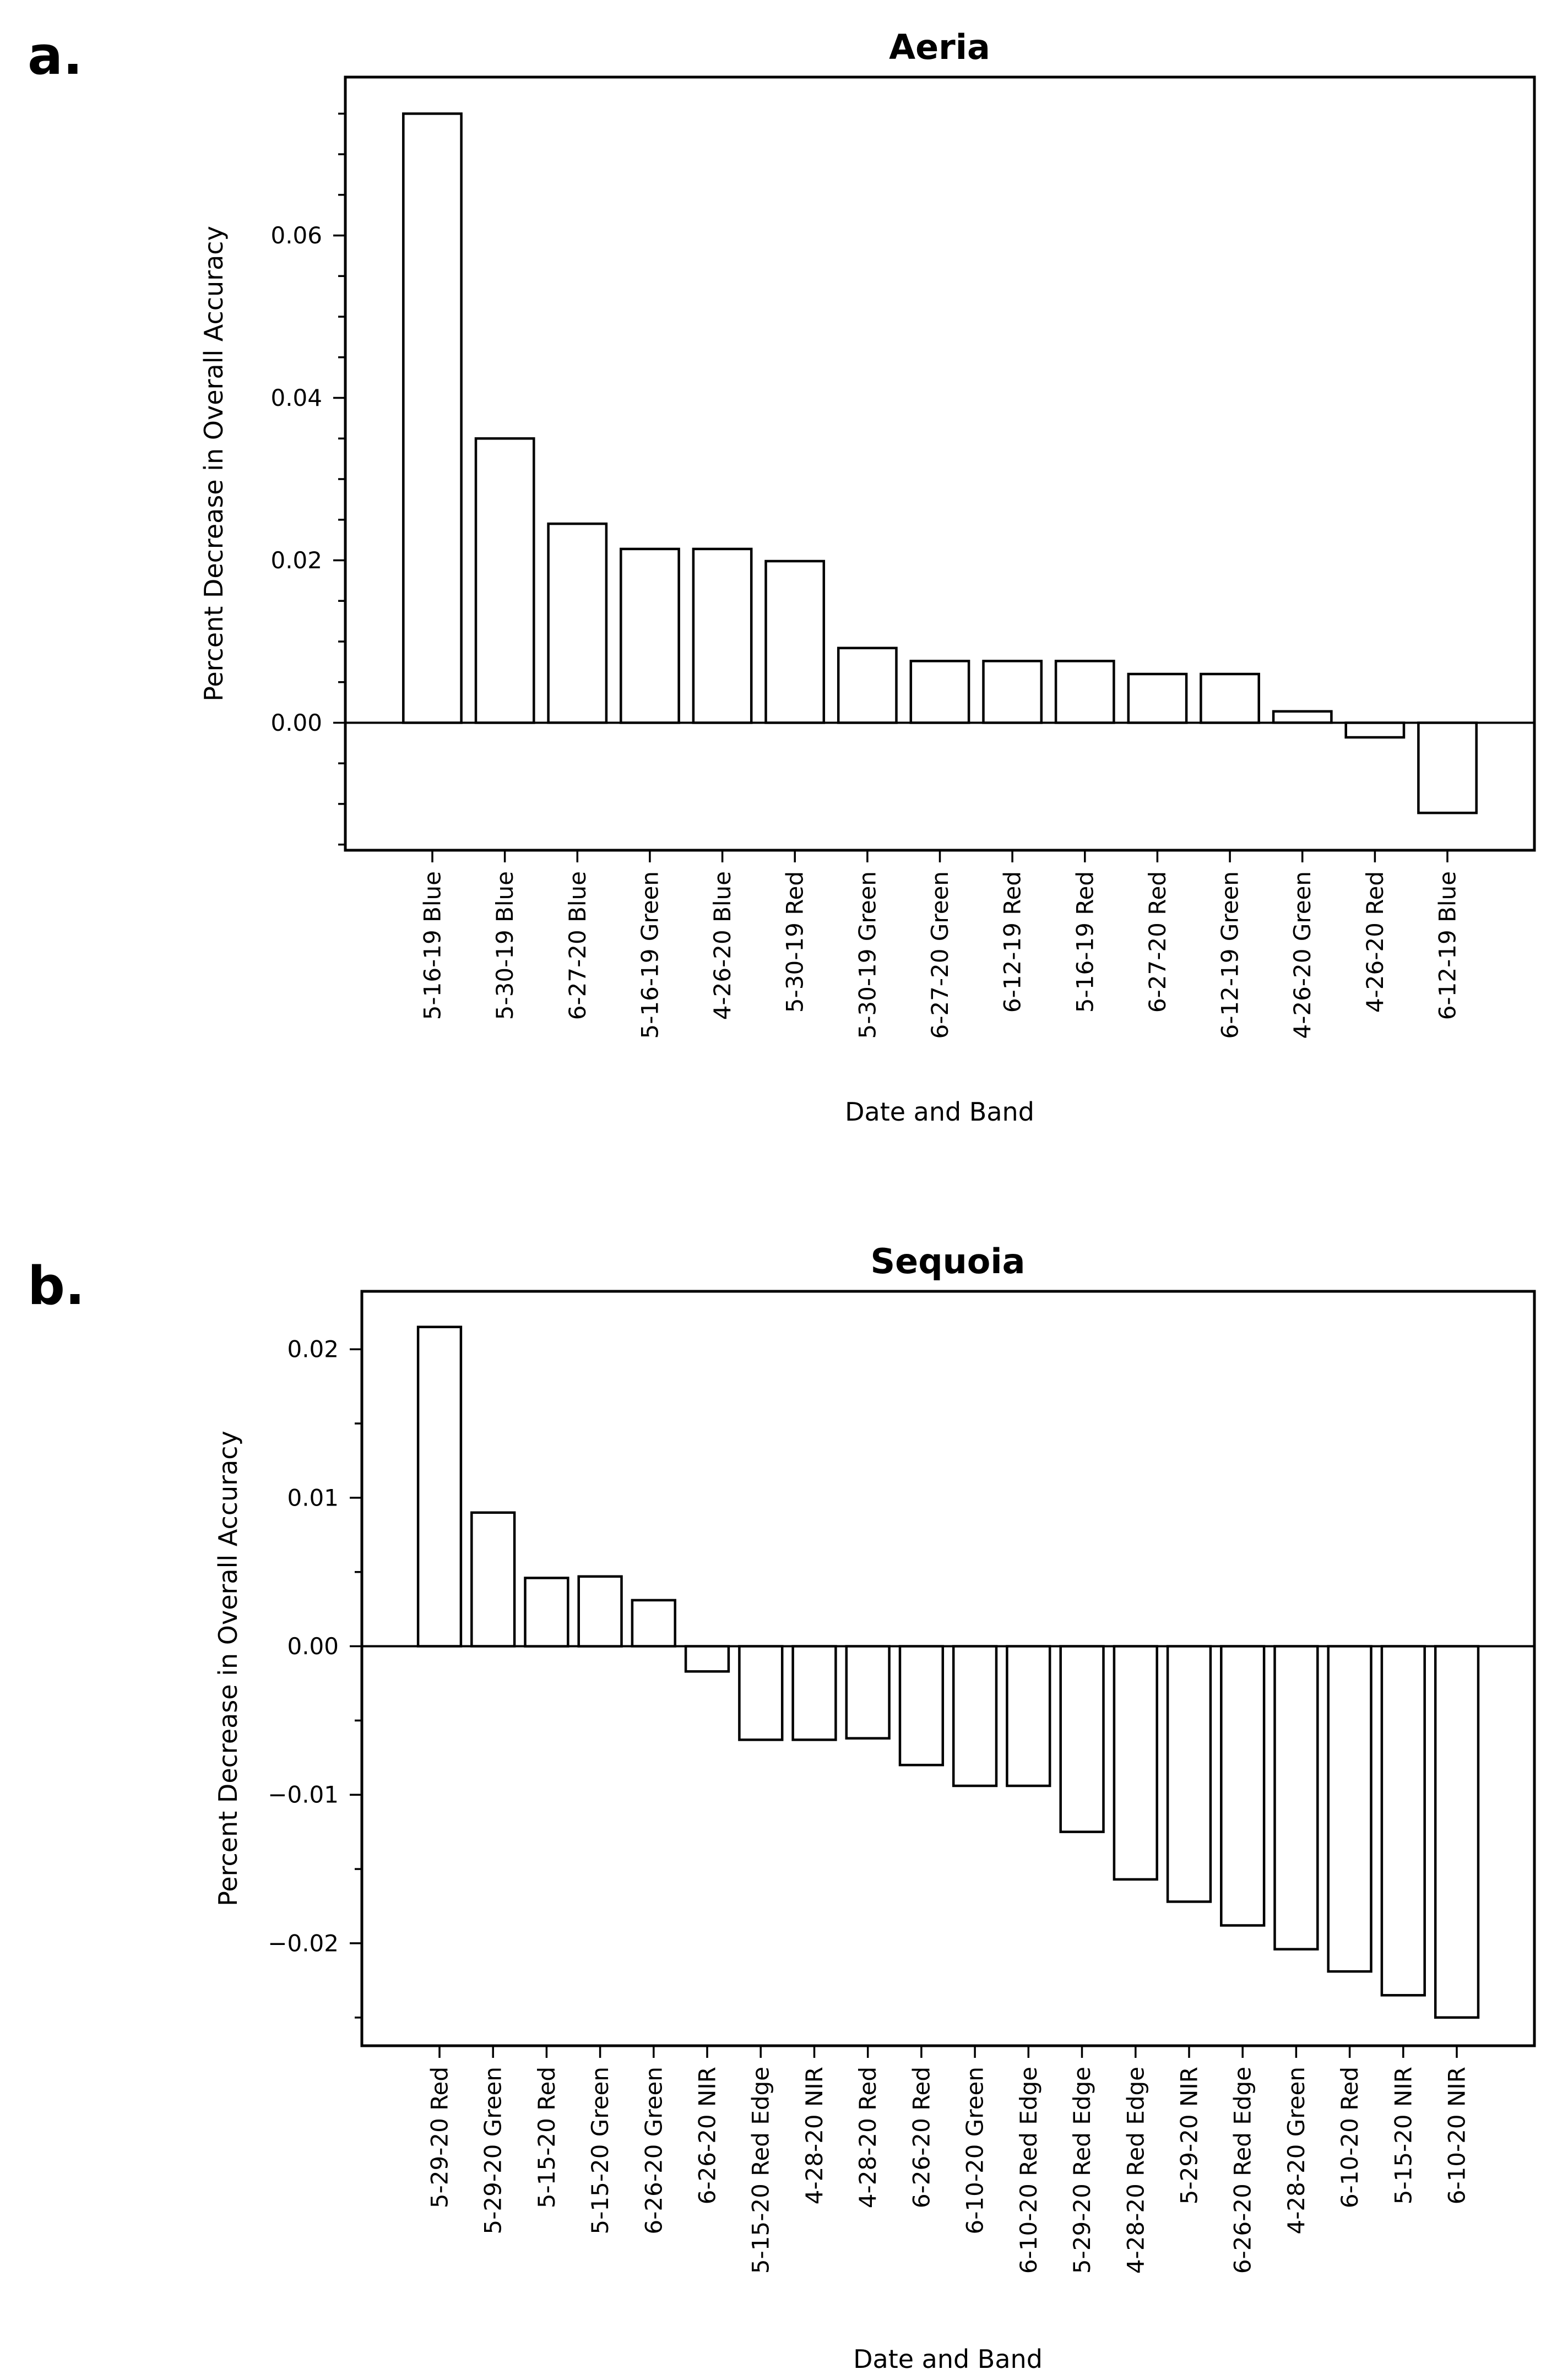  What do you see at coordinates (649, 955) in the screenshot?
I see `x-tick-label: 5-16-19 Green` at bounding box center [649, 955].